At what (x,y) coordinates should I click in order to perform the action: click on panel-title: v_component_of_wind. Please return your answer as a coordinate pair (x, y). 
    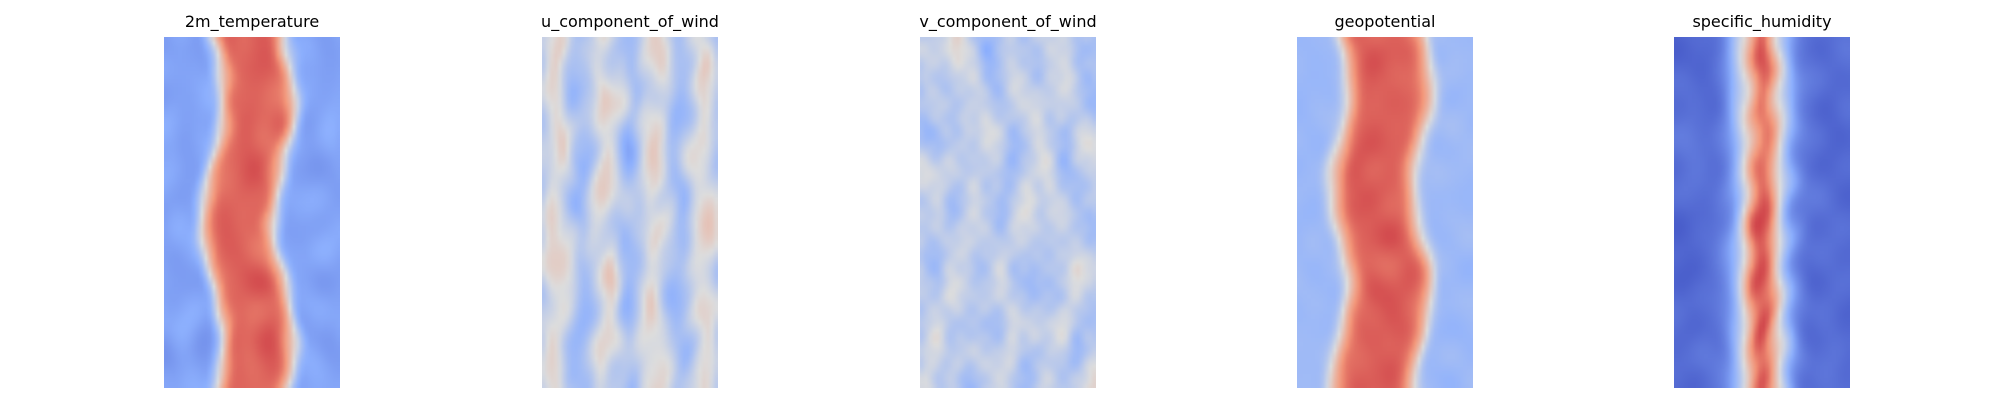
    Looking at the image, I should click on (1008, 21).